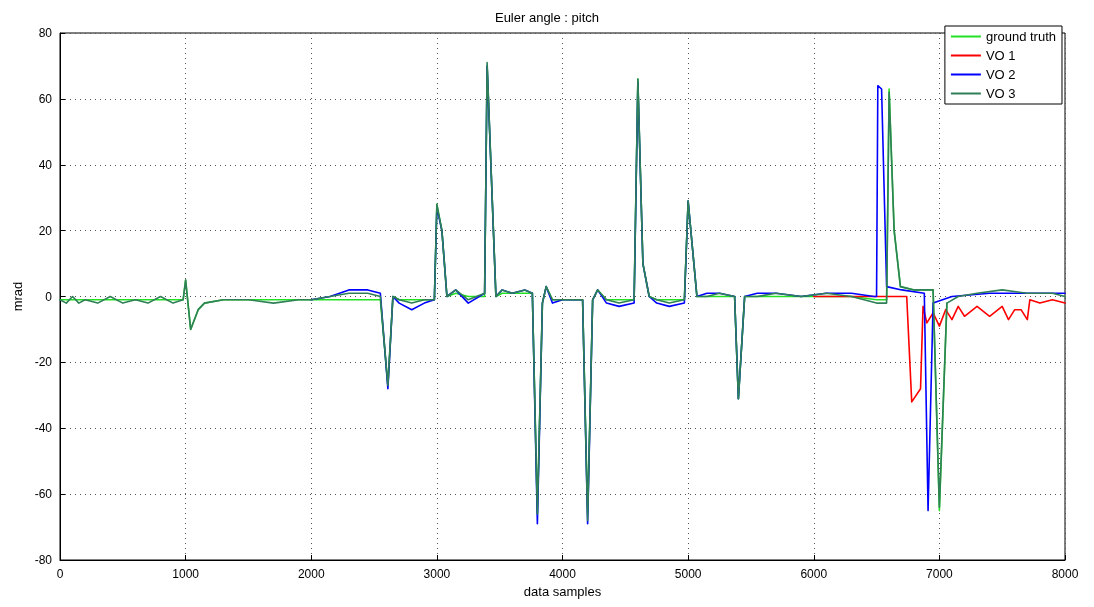 This screenshot has height=607, width=1094. Describe the element at coordinates (814, 574) in the screenshot. I see `x-tick-label: 6000` at that location.